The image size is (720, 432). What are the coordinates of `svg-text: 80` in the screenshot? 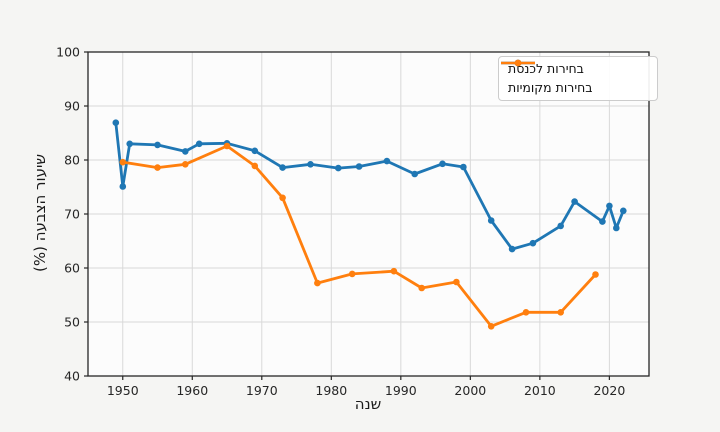 It's located at (72, 159).